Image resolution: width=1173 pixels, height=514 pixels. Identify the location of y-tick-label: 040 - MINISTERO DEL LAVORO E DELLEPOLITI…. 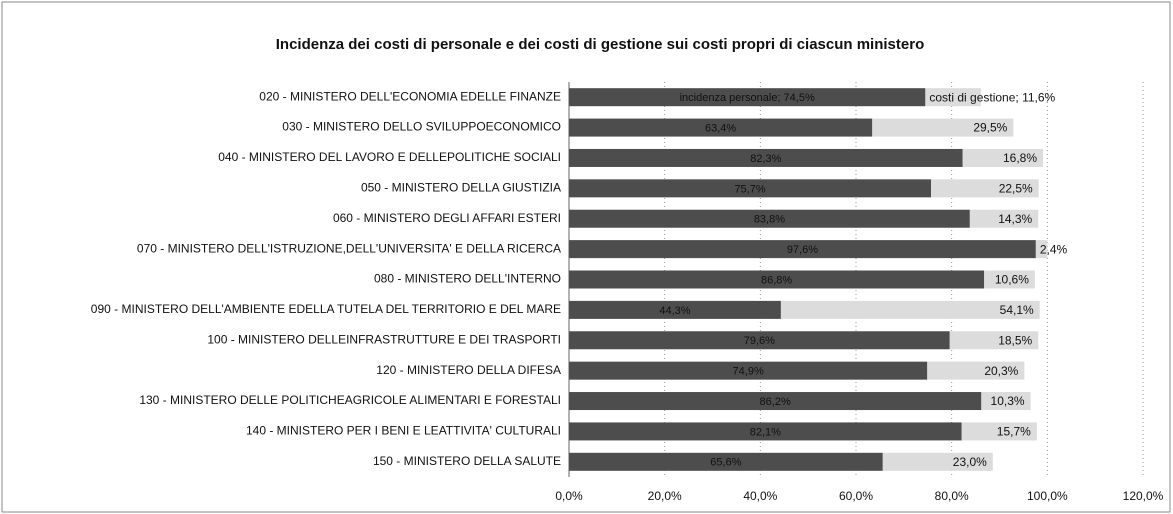
(389, 157).